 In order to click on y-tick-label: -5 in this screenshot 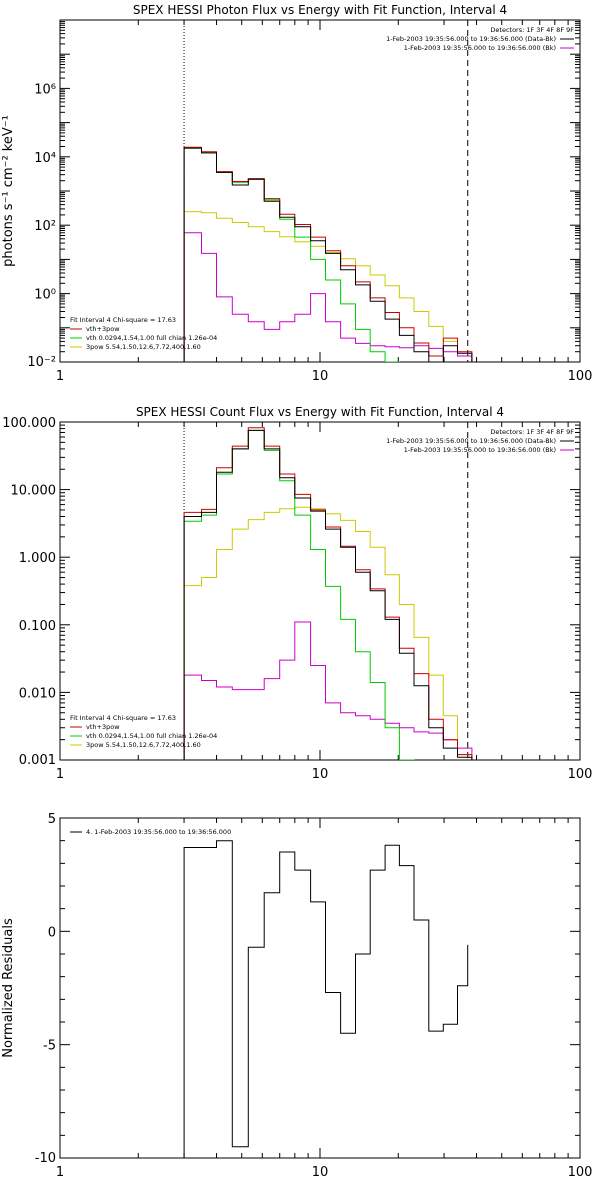, I will do `click(49, 1046)`.